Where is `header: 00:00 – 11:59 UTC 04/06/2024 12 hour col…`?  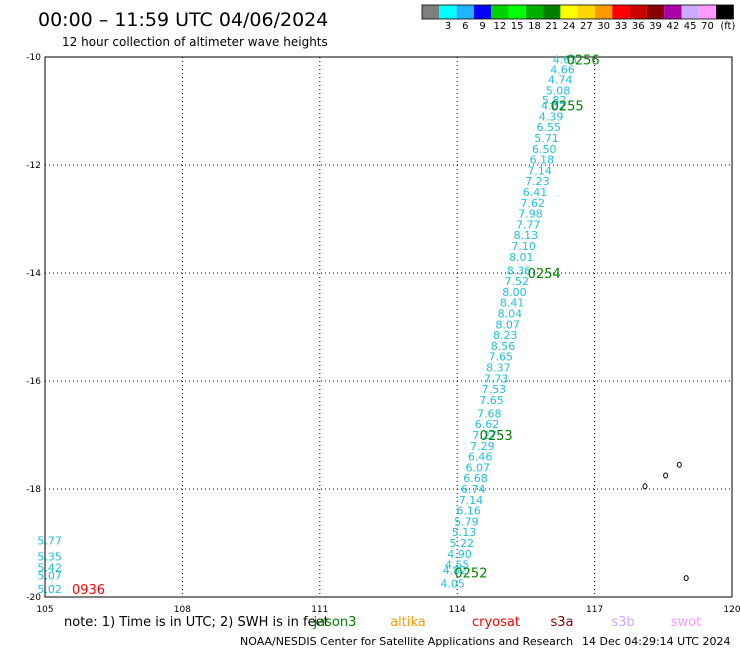
header: 00:00 – 11:59 UTC 04/06/2024 12 hour col… is located at coordinates (183, 29).